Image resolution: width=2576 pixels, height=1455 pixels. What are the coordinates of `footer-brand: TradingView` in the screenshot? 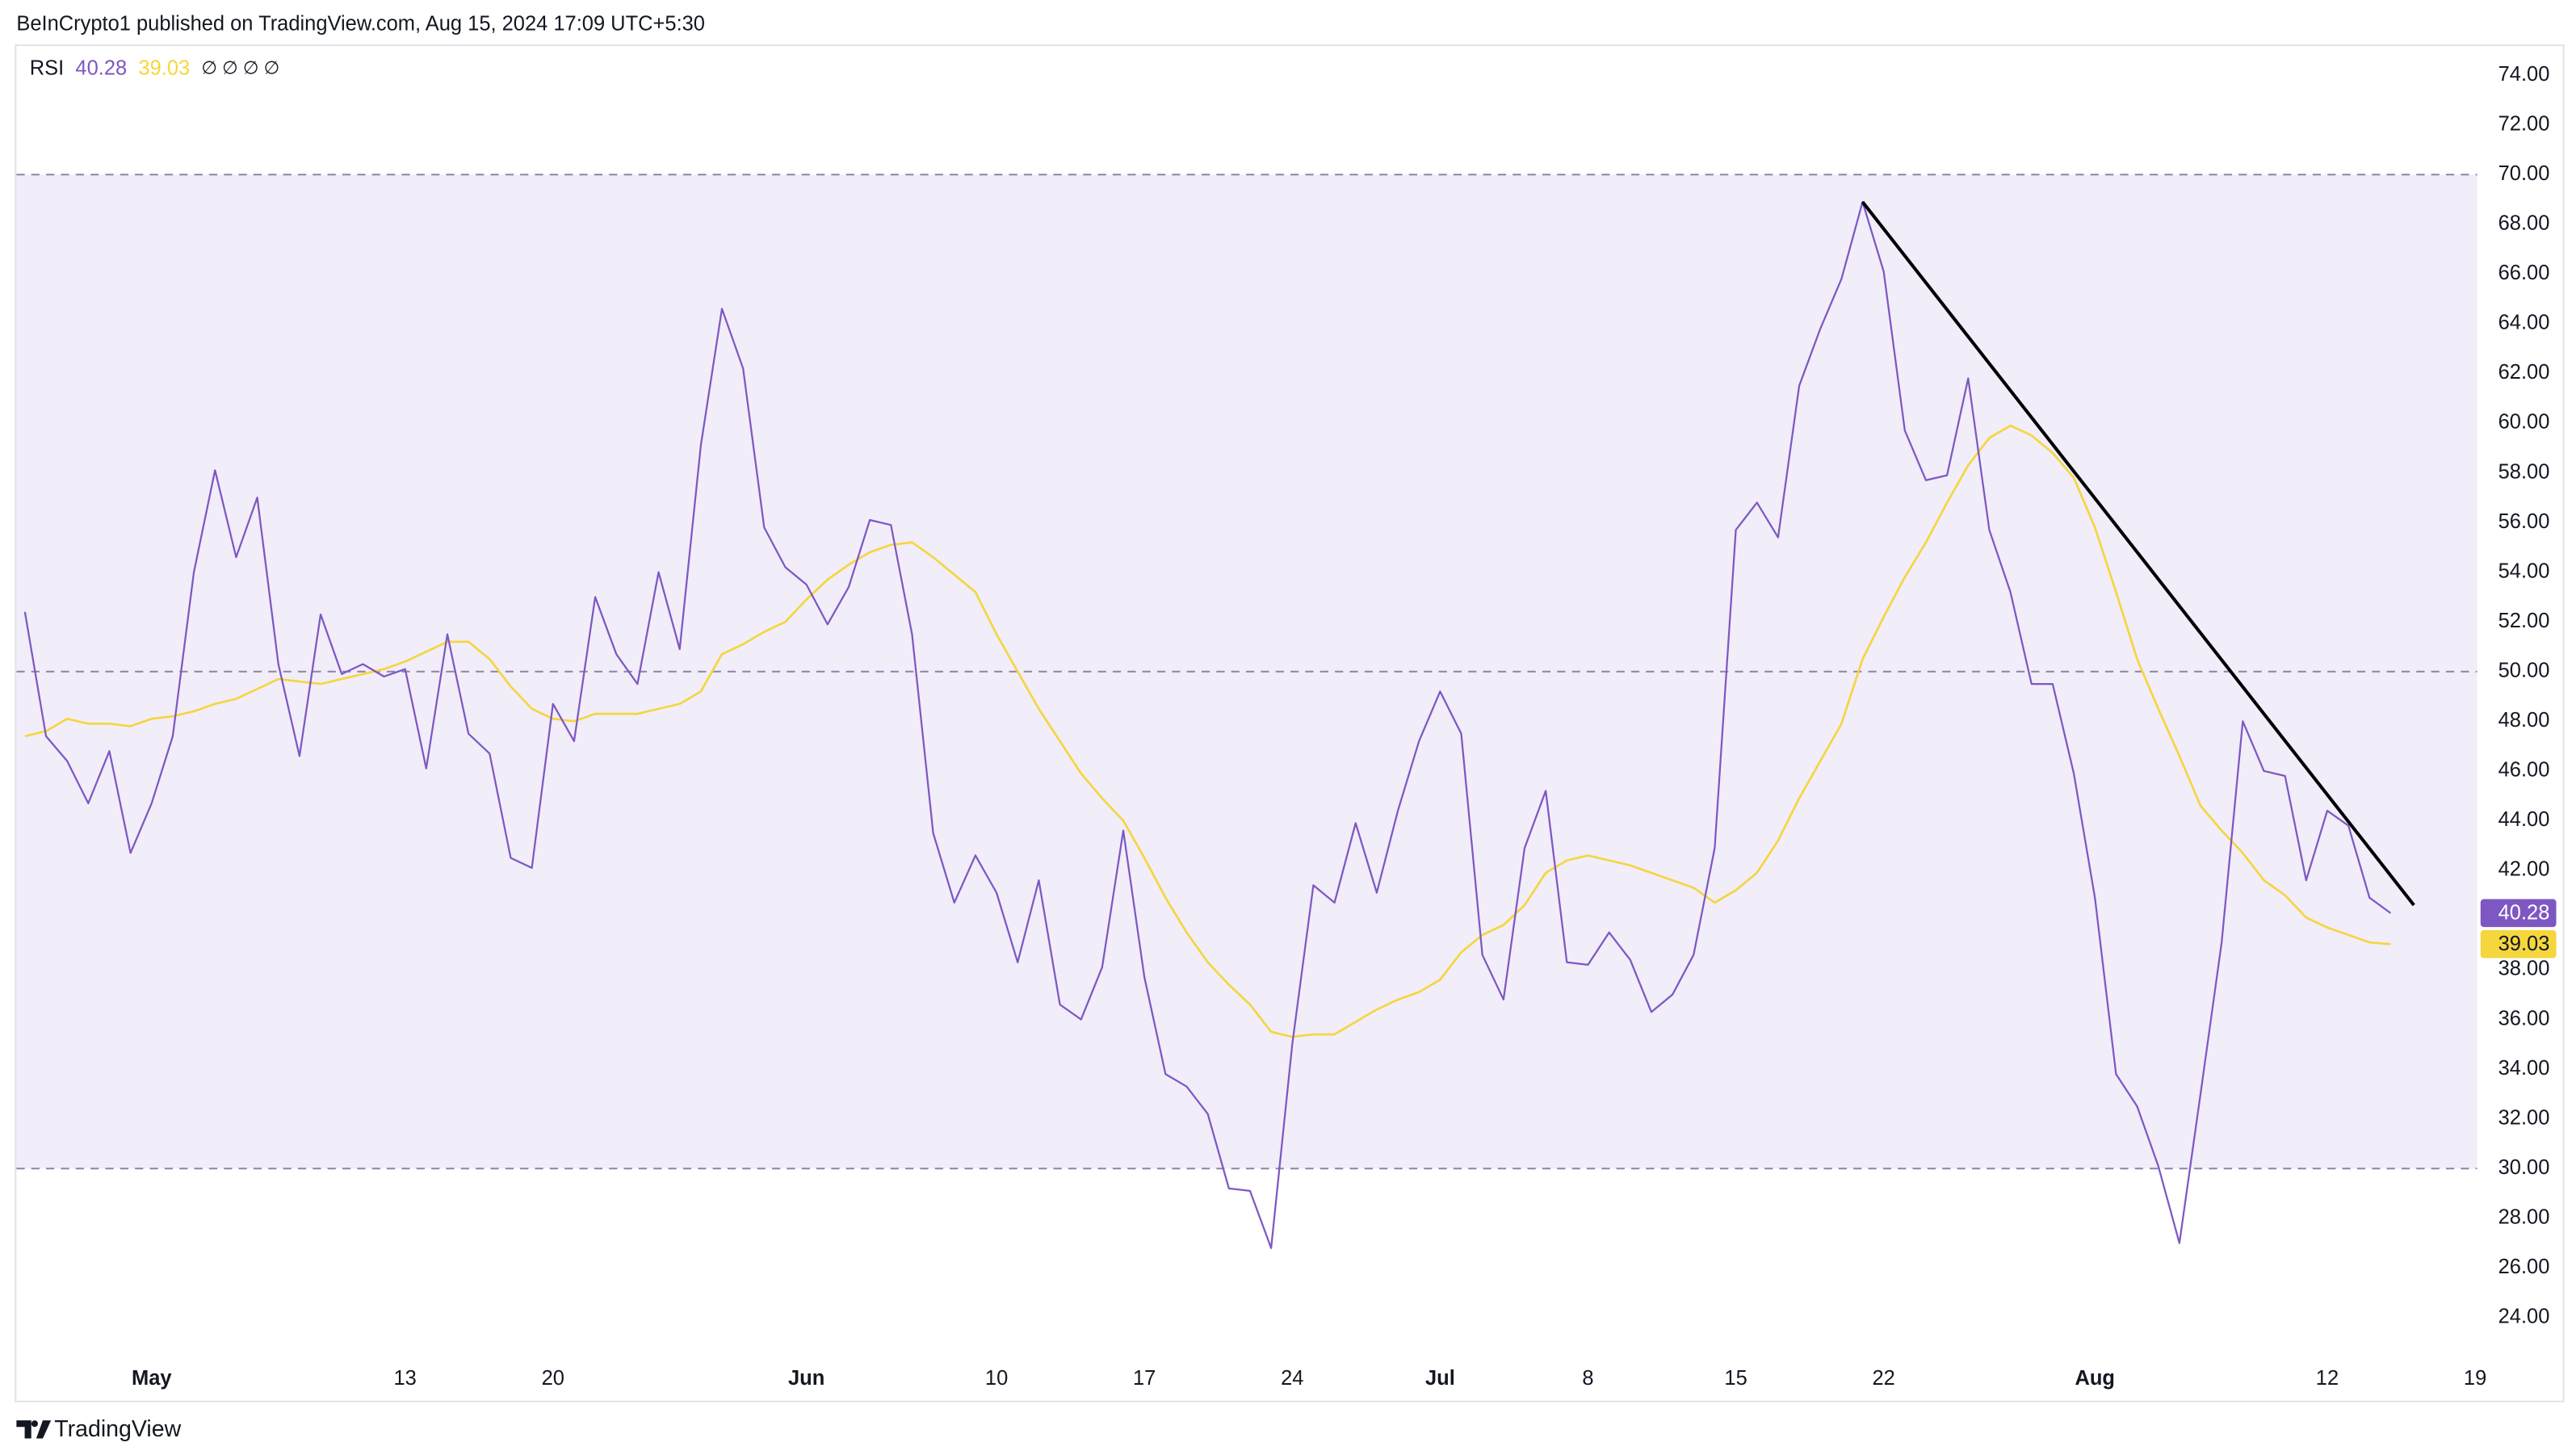 It's located at (117, 1429).